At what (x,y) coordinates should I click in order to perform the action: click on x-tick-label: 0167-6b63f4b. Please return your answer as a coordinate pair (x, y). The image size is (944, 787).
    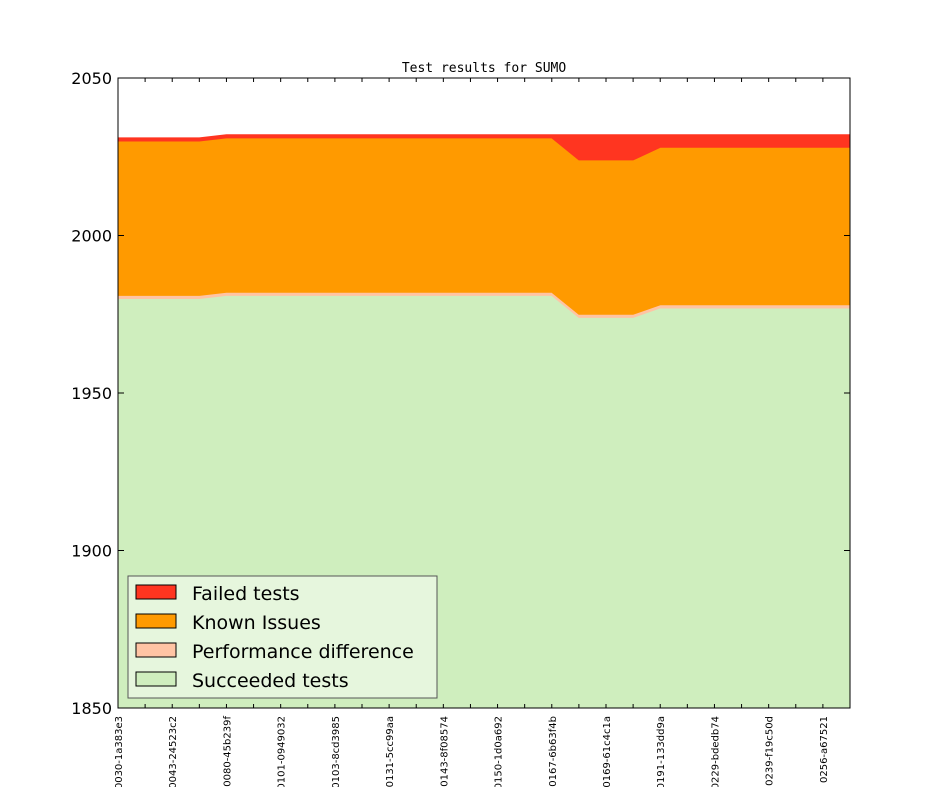
    Looking at the image, I should click on (553, 751).